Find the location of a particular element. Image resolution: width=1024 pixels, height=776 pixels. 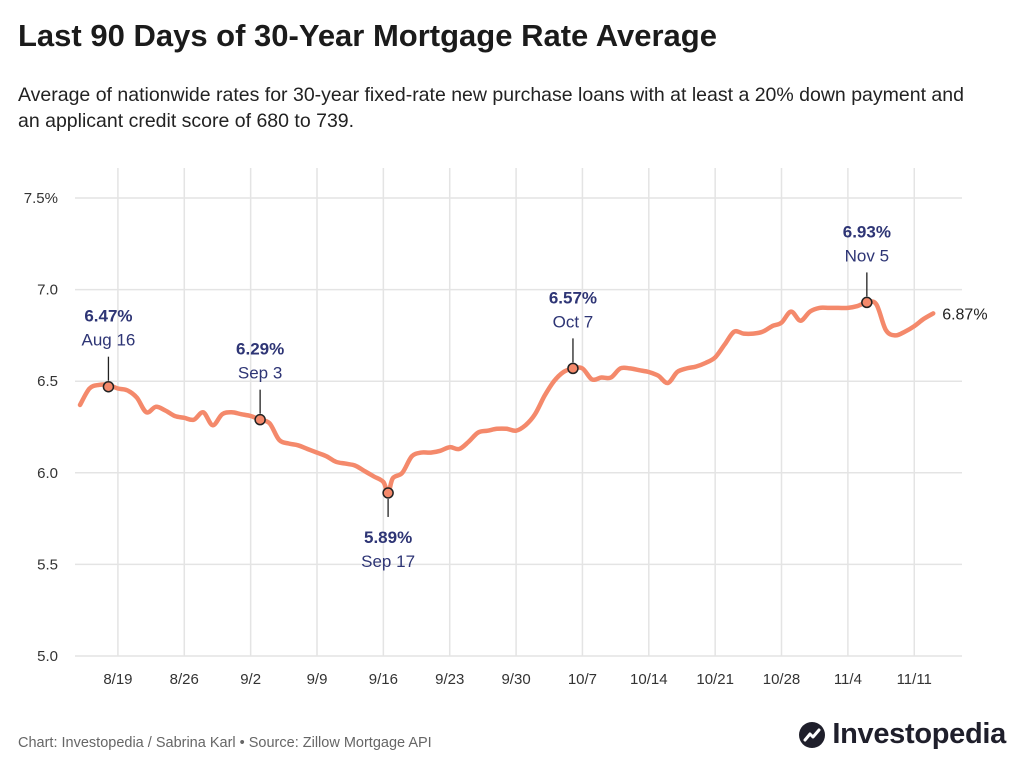

brand-logo: Investopedia is located at coordinates (902, 734).